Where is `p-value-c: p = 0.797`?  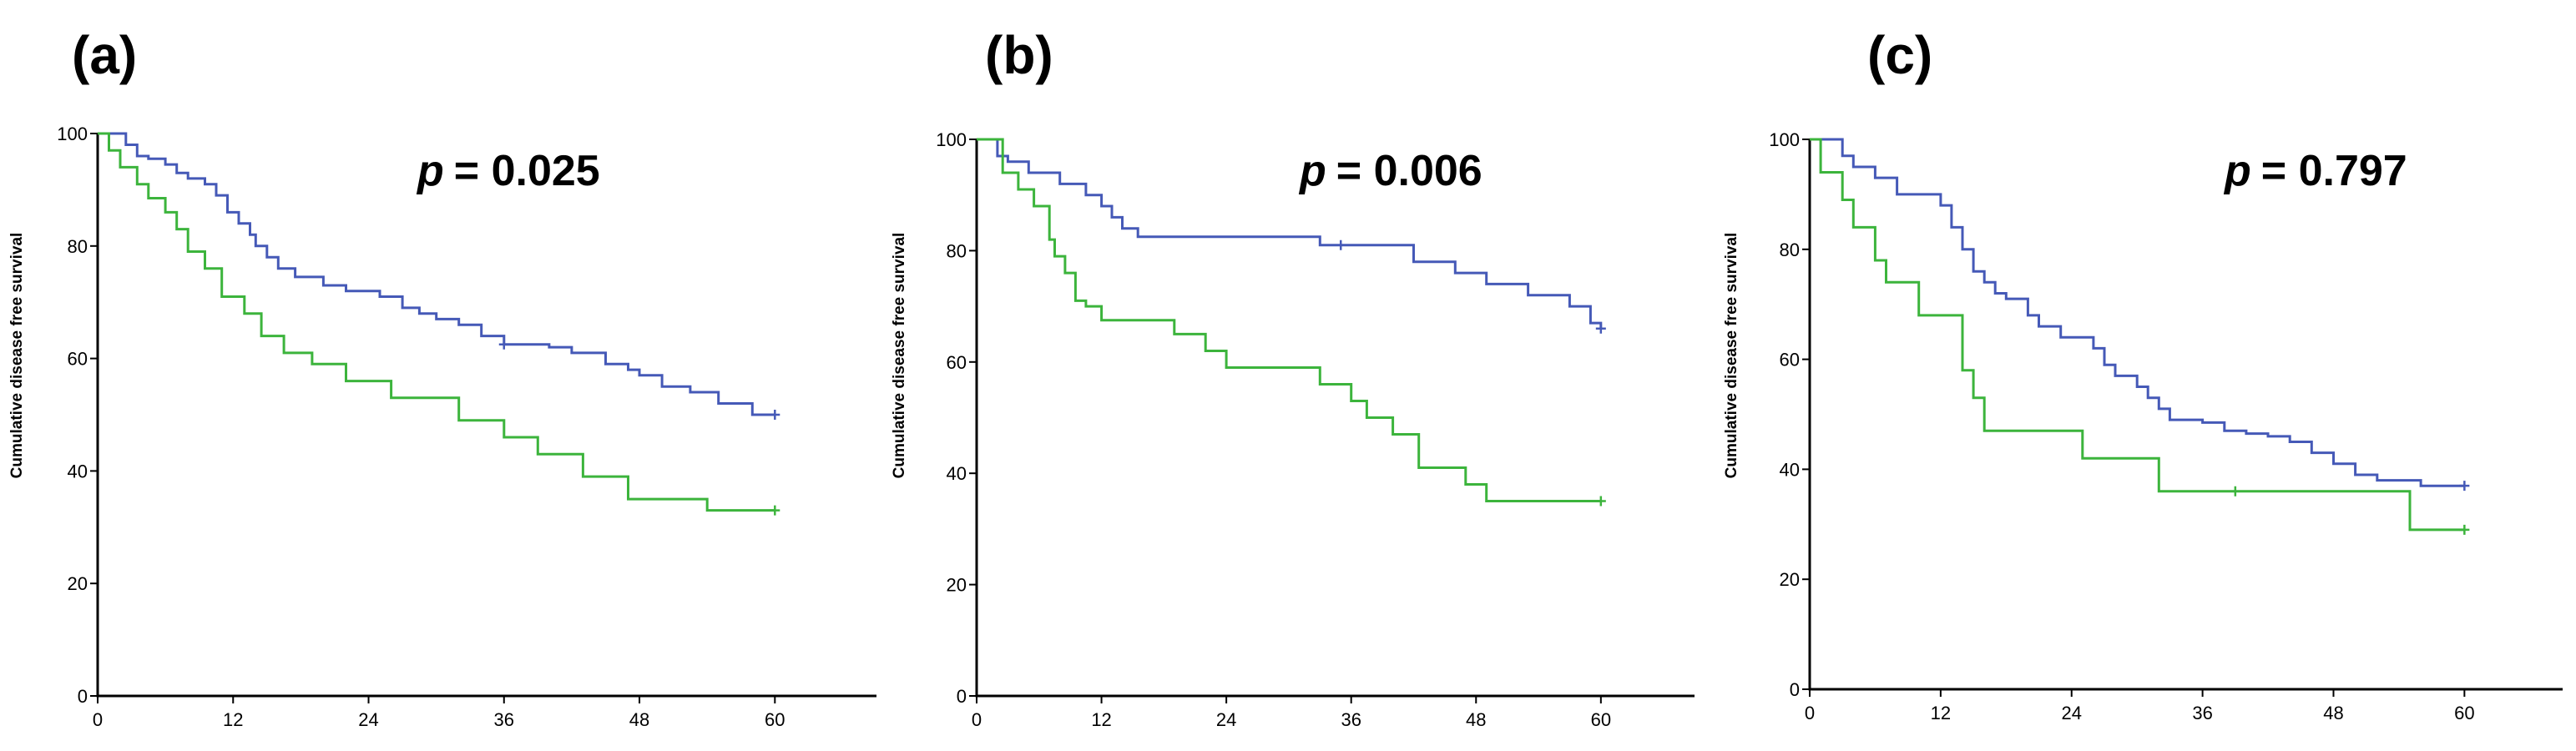
p-value-c: p = 0.797 is located at coordinates (2315, 171).